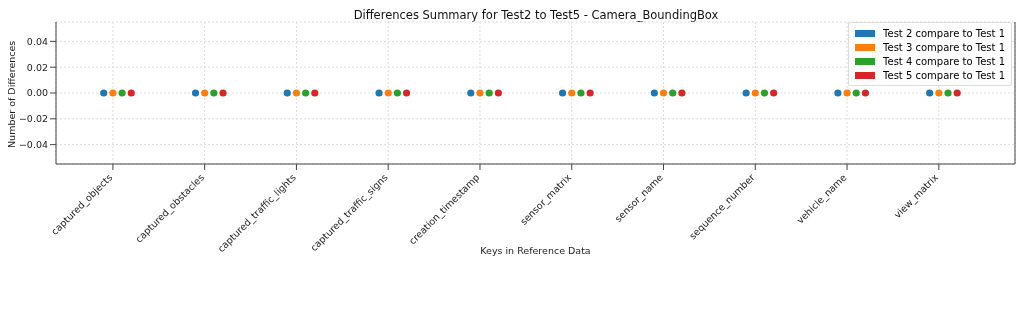 The image size is (1024, 336). I want to click on legend-label: Test 2 compare to Test 1, so click(944, 33).